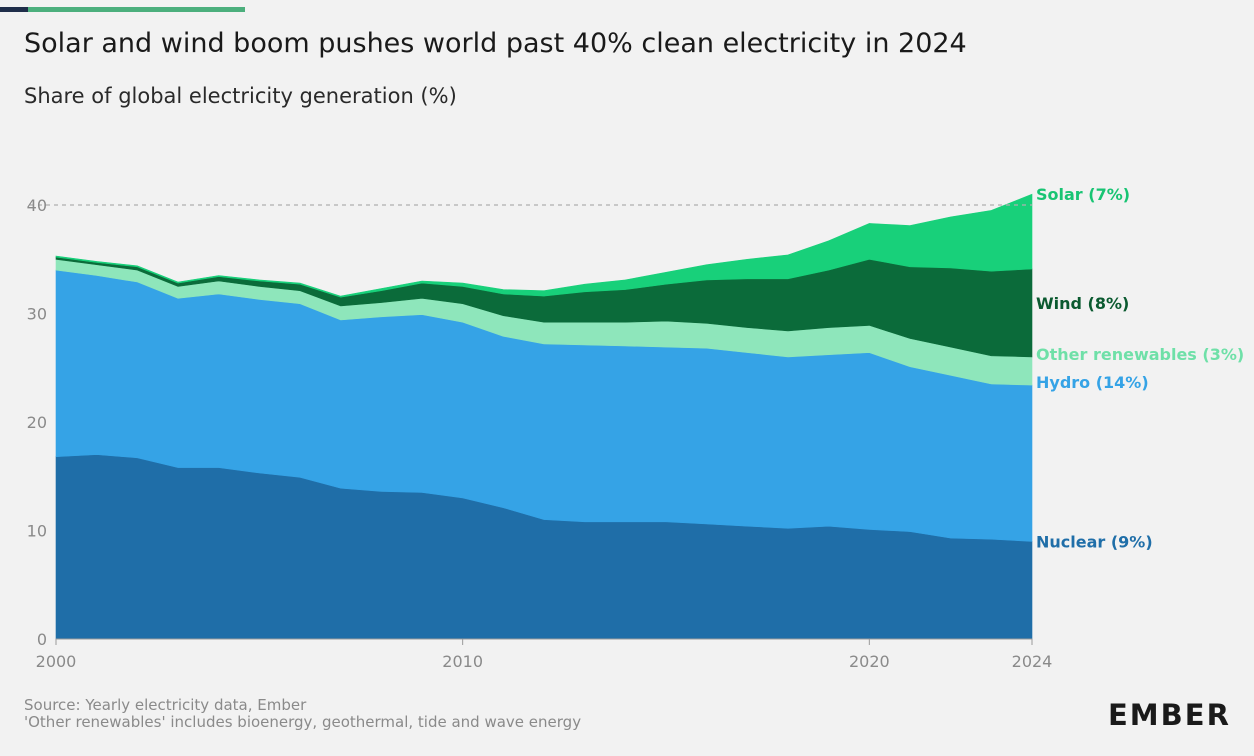 Image resolution: width=1254 pixels, height=756 pixels. I want to click on y-tick-label: 30, so click(37, 314).